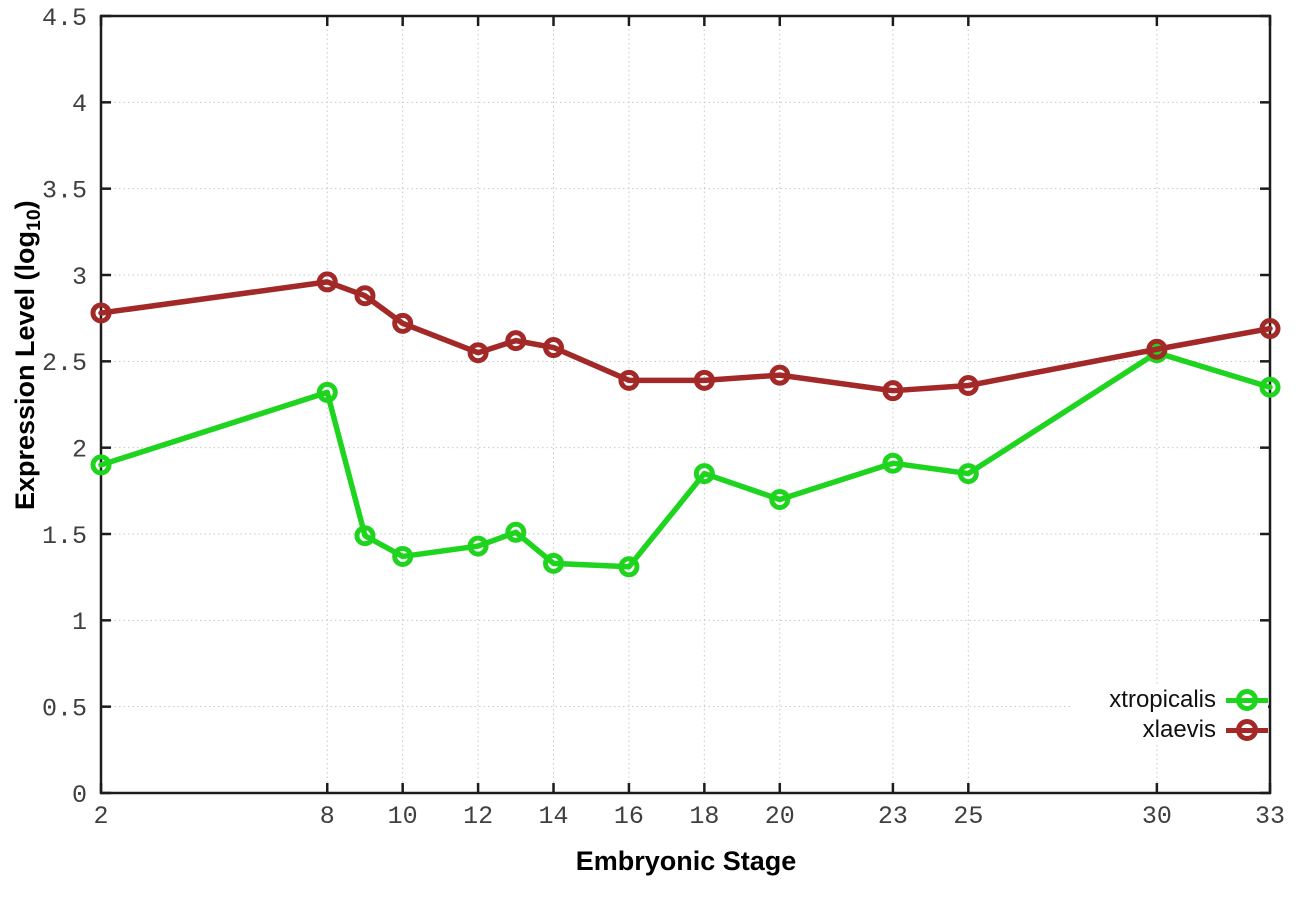  I want to click on y-tick-label: 4, so click(79, 104).